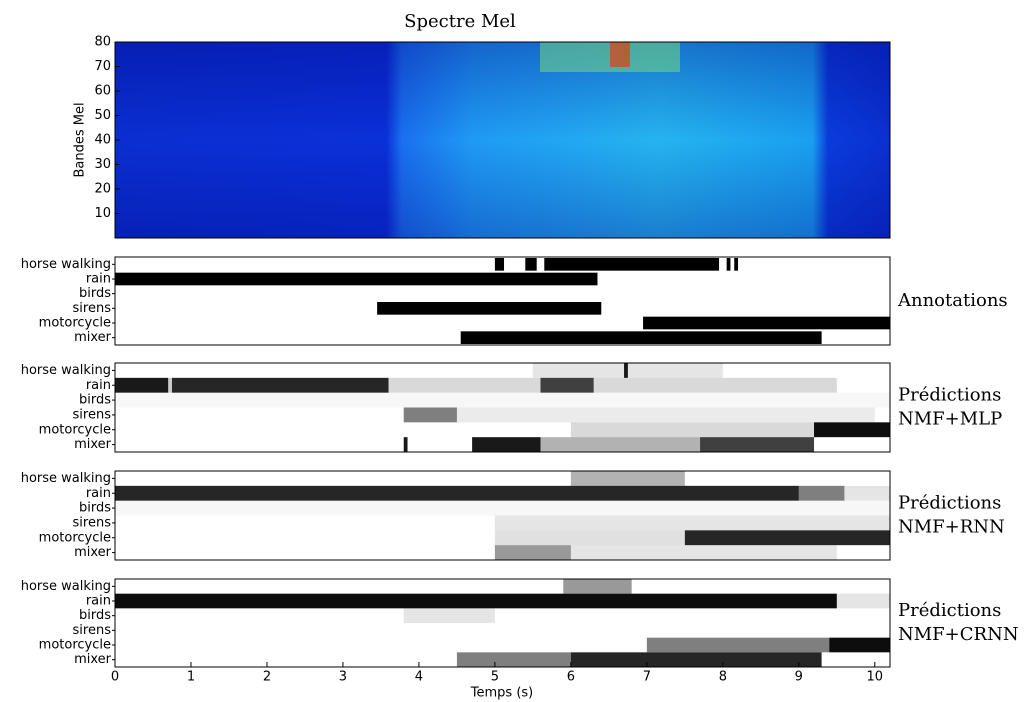  Describe the element at coordinates (723, 677) in the screenshot. I see `x-tick-label: 8` at that location.